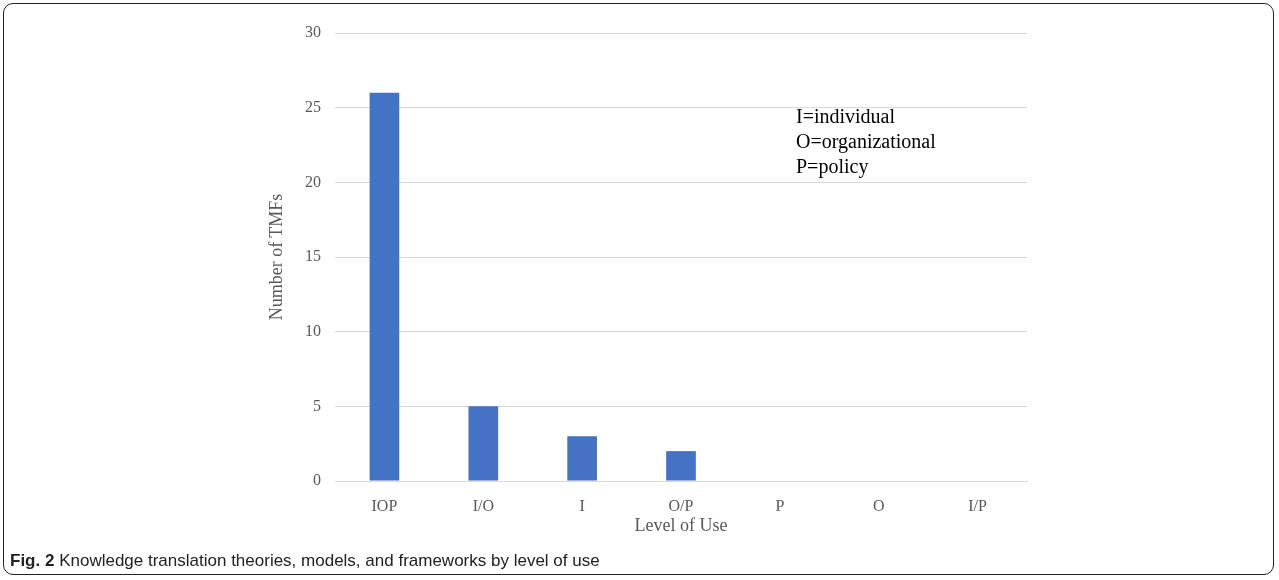 This screenshot has width=1279, height=580. Describe the element at coordinates (846, 116) in the screenshot. I see `annotation: I=individual` at that location.